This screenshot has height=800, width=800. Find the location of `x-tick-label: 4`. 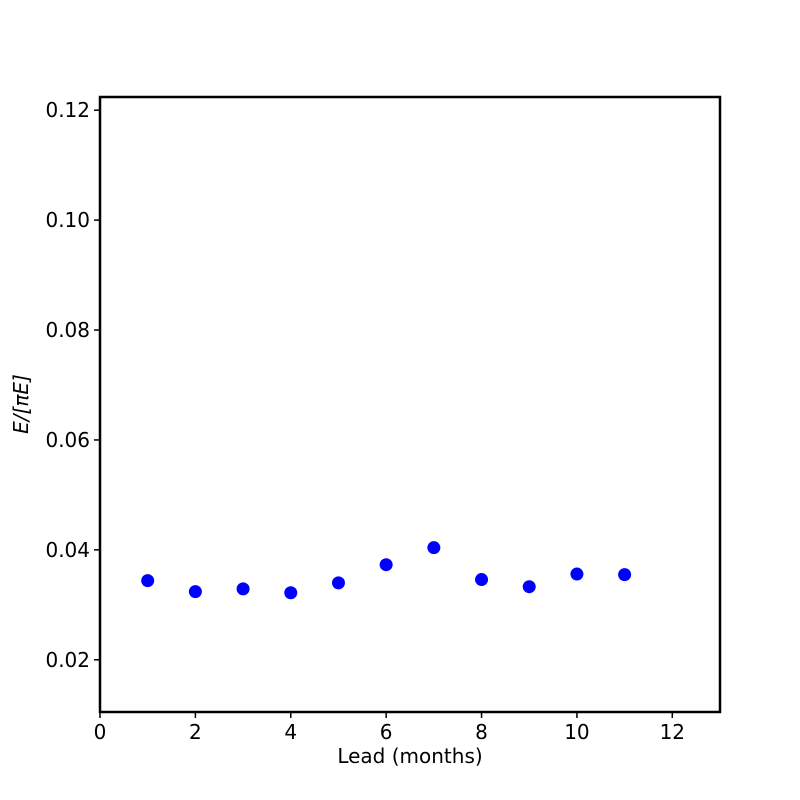

x-tick-label: 4 is located at coordinates (290, 732).